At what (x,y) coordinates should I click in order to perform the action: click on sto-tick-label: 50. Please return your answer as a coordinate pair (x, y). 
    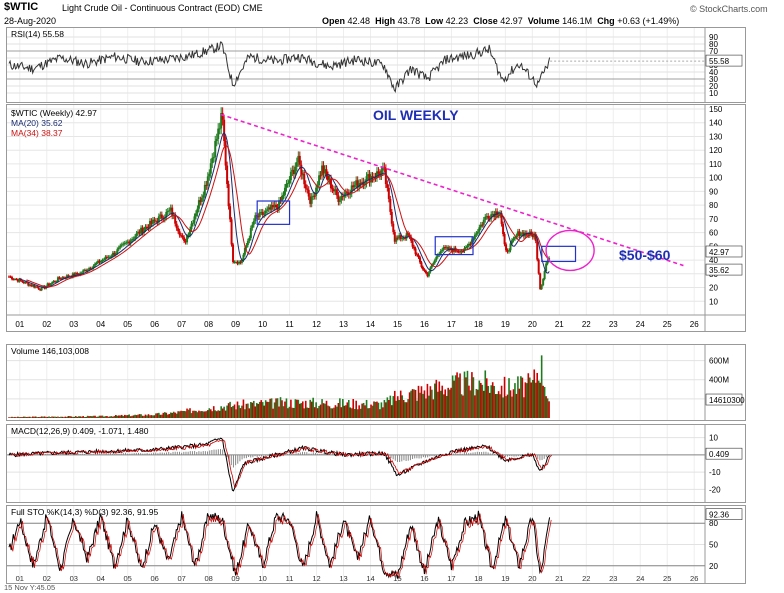
    Looking at the image, I should click on (713, 545).